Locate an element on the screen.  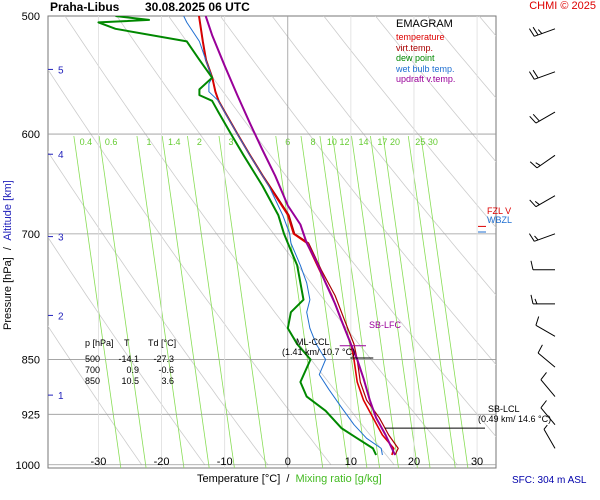
wbzl-label: WBZL is located at coordinates (499, 220).